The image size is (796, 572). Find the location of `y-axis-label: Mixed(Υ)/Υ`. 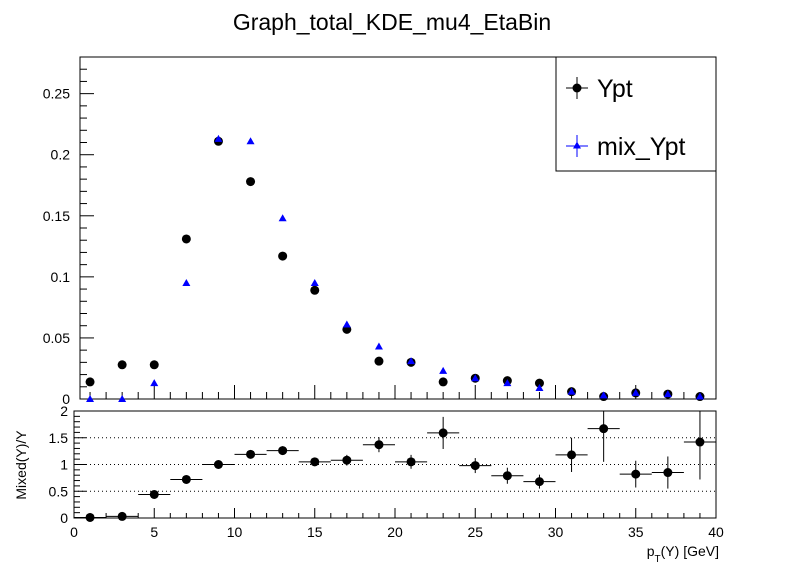

y-axis-label: Mixed(Υ)/Υ is located at coordinates (21, 465).